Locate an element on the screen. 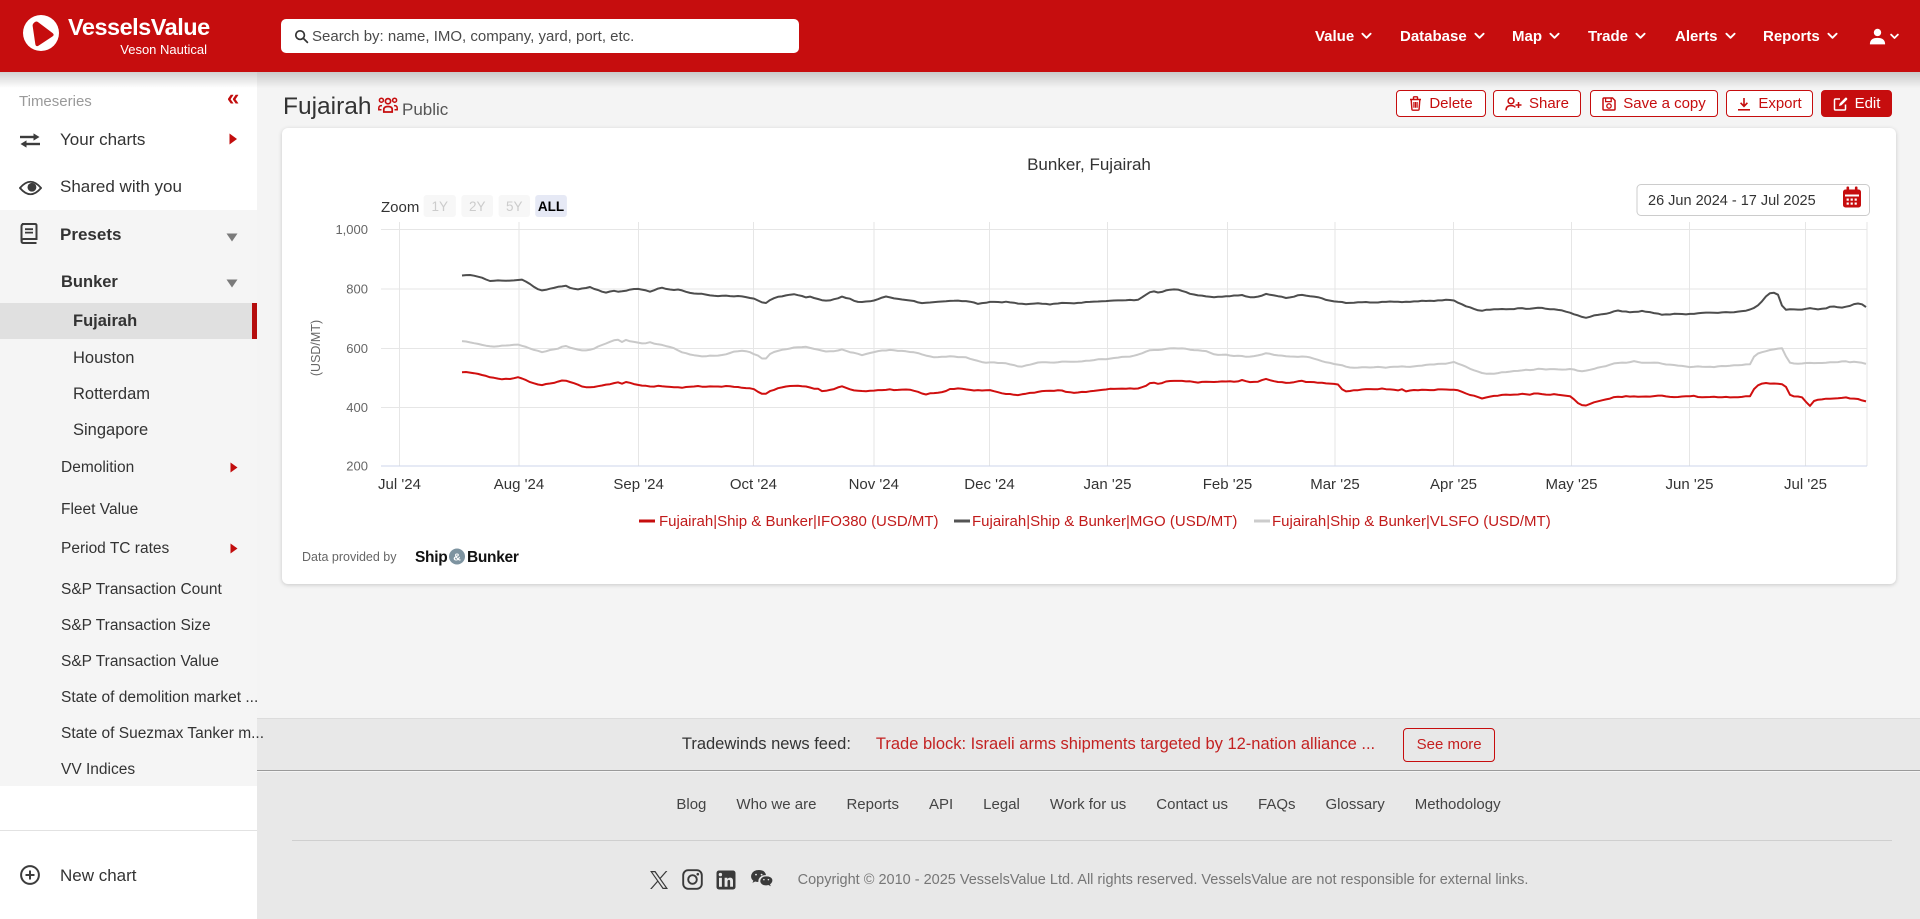  svg-text: Aug '24 is located at coordinates (519, 484).